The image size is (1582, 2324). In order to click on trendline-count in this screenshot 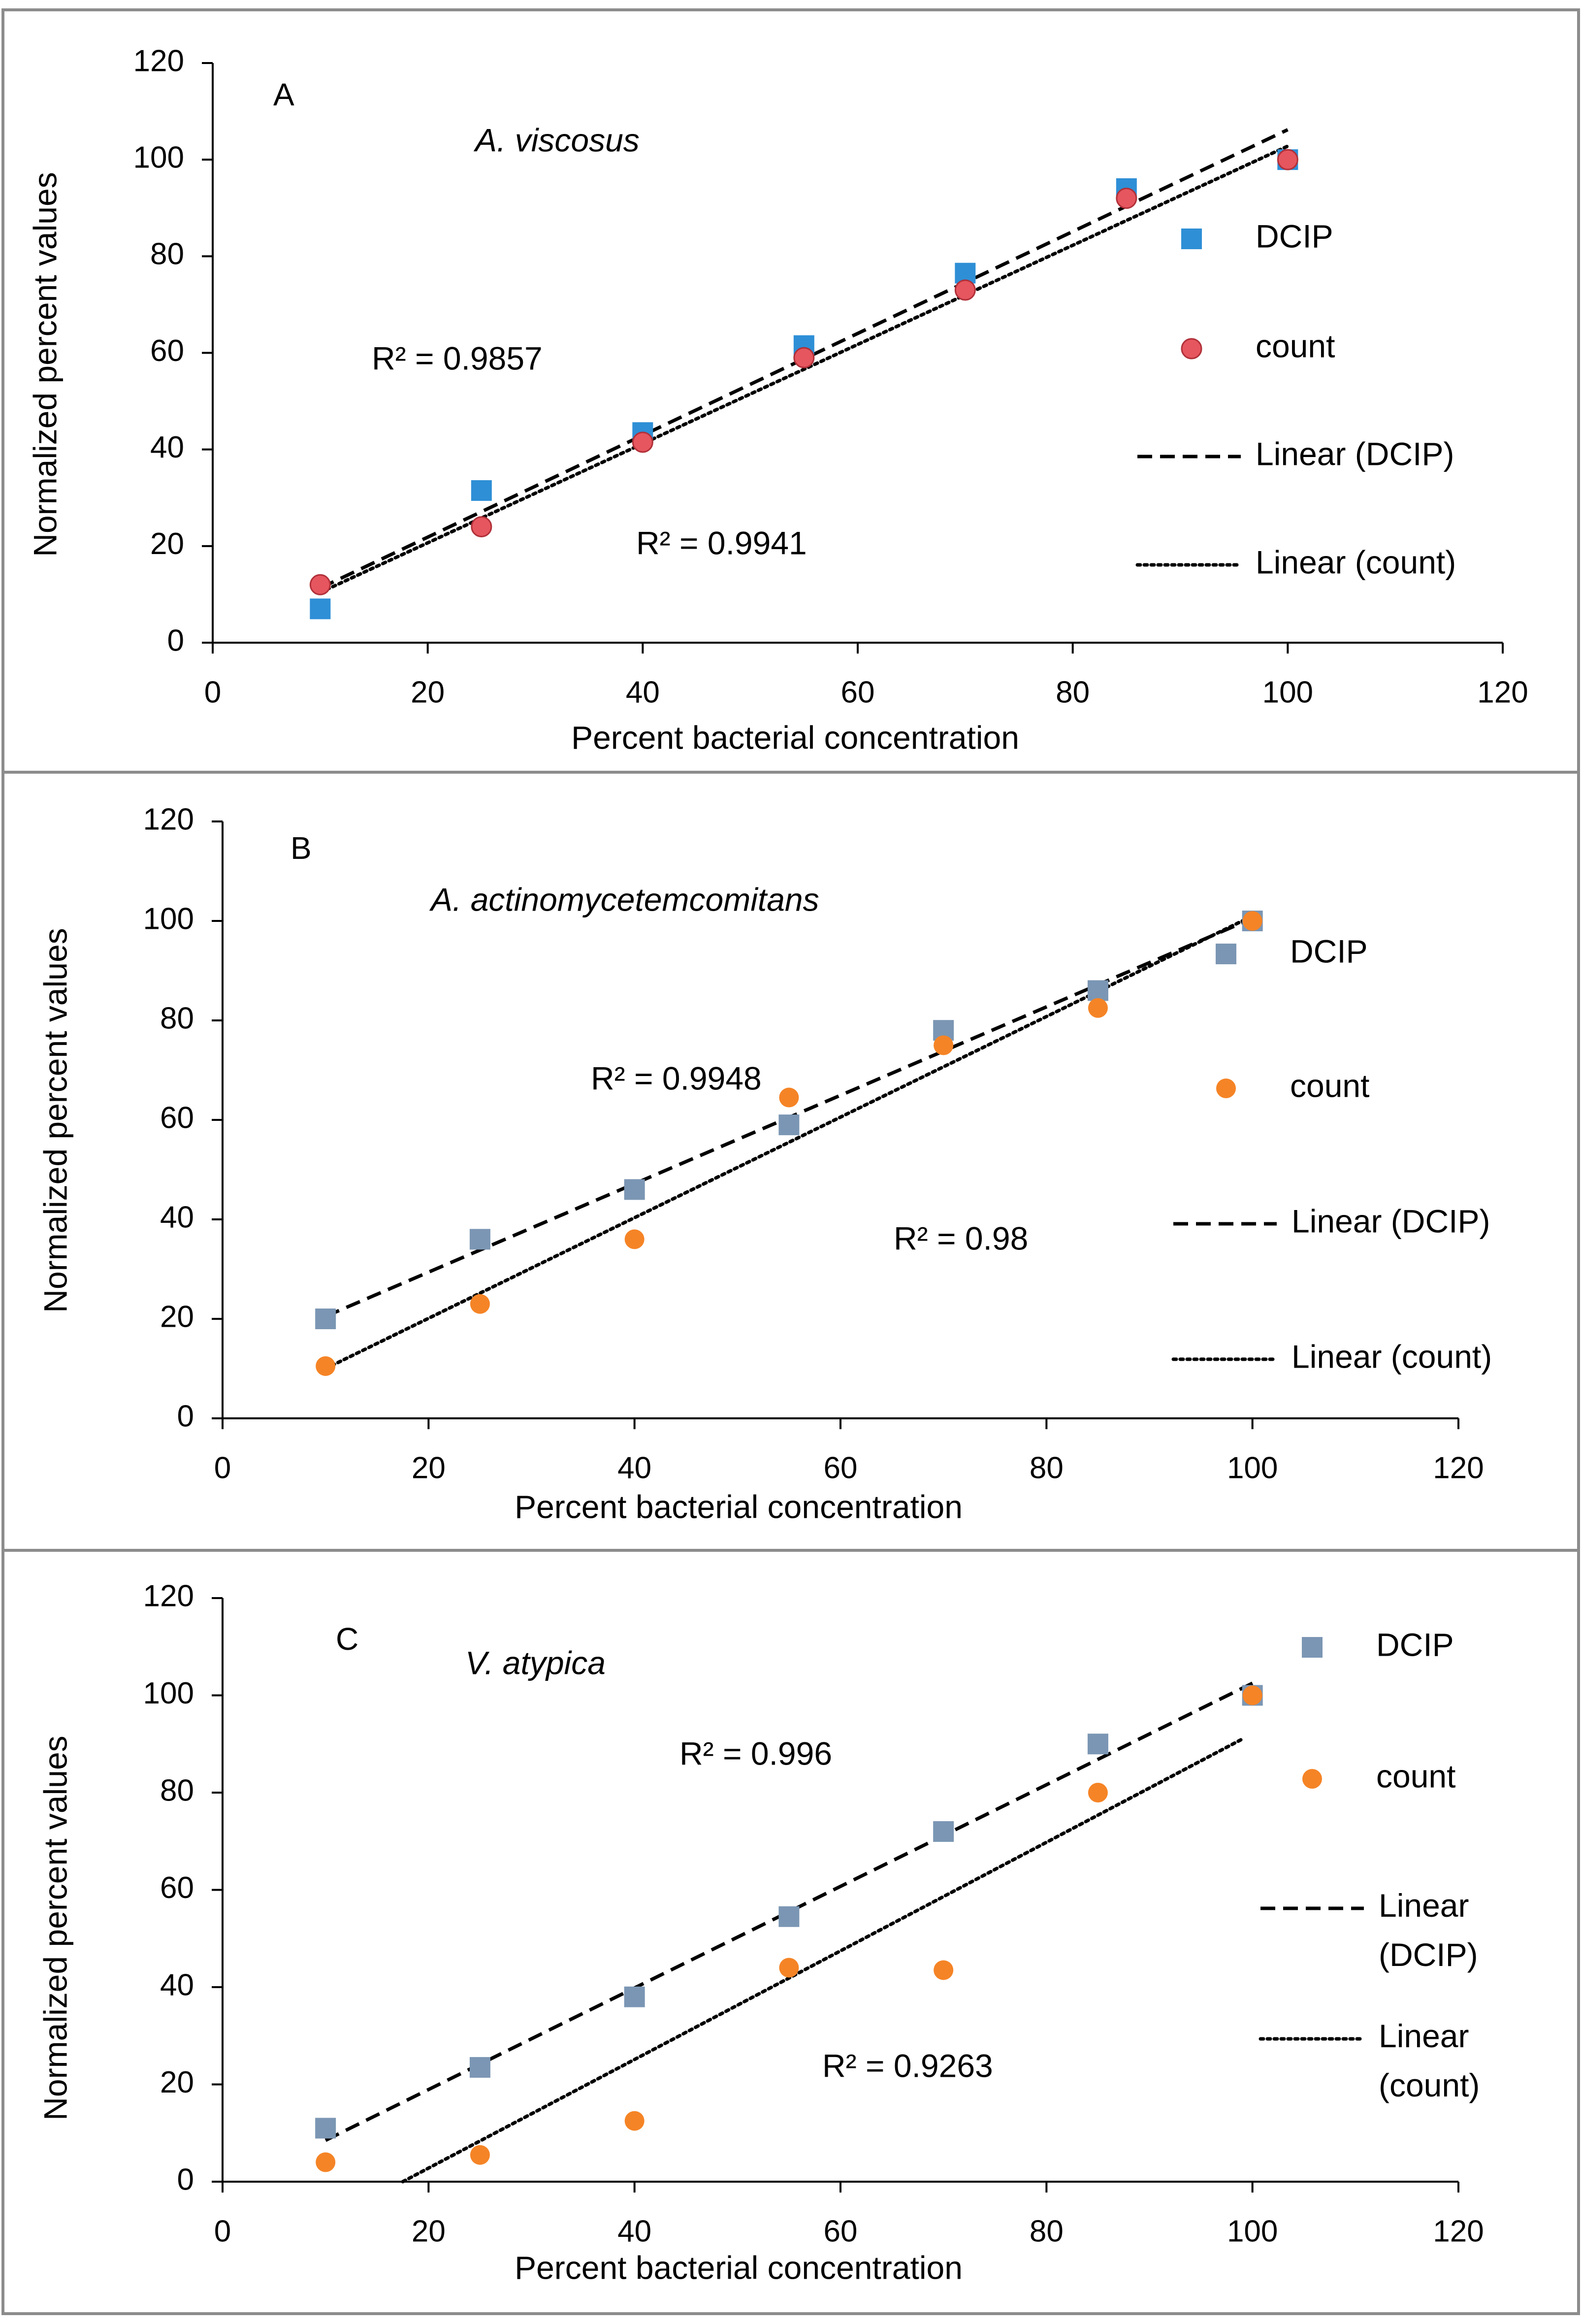, I will do `click(789, 1142)`.